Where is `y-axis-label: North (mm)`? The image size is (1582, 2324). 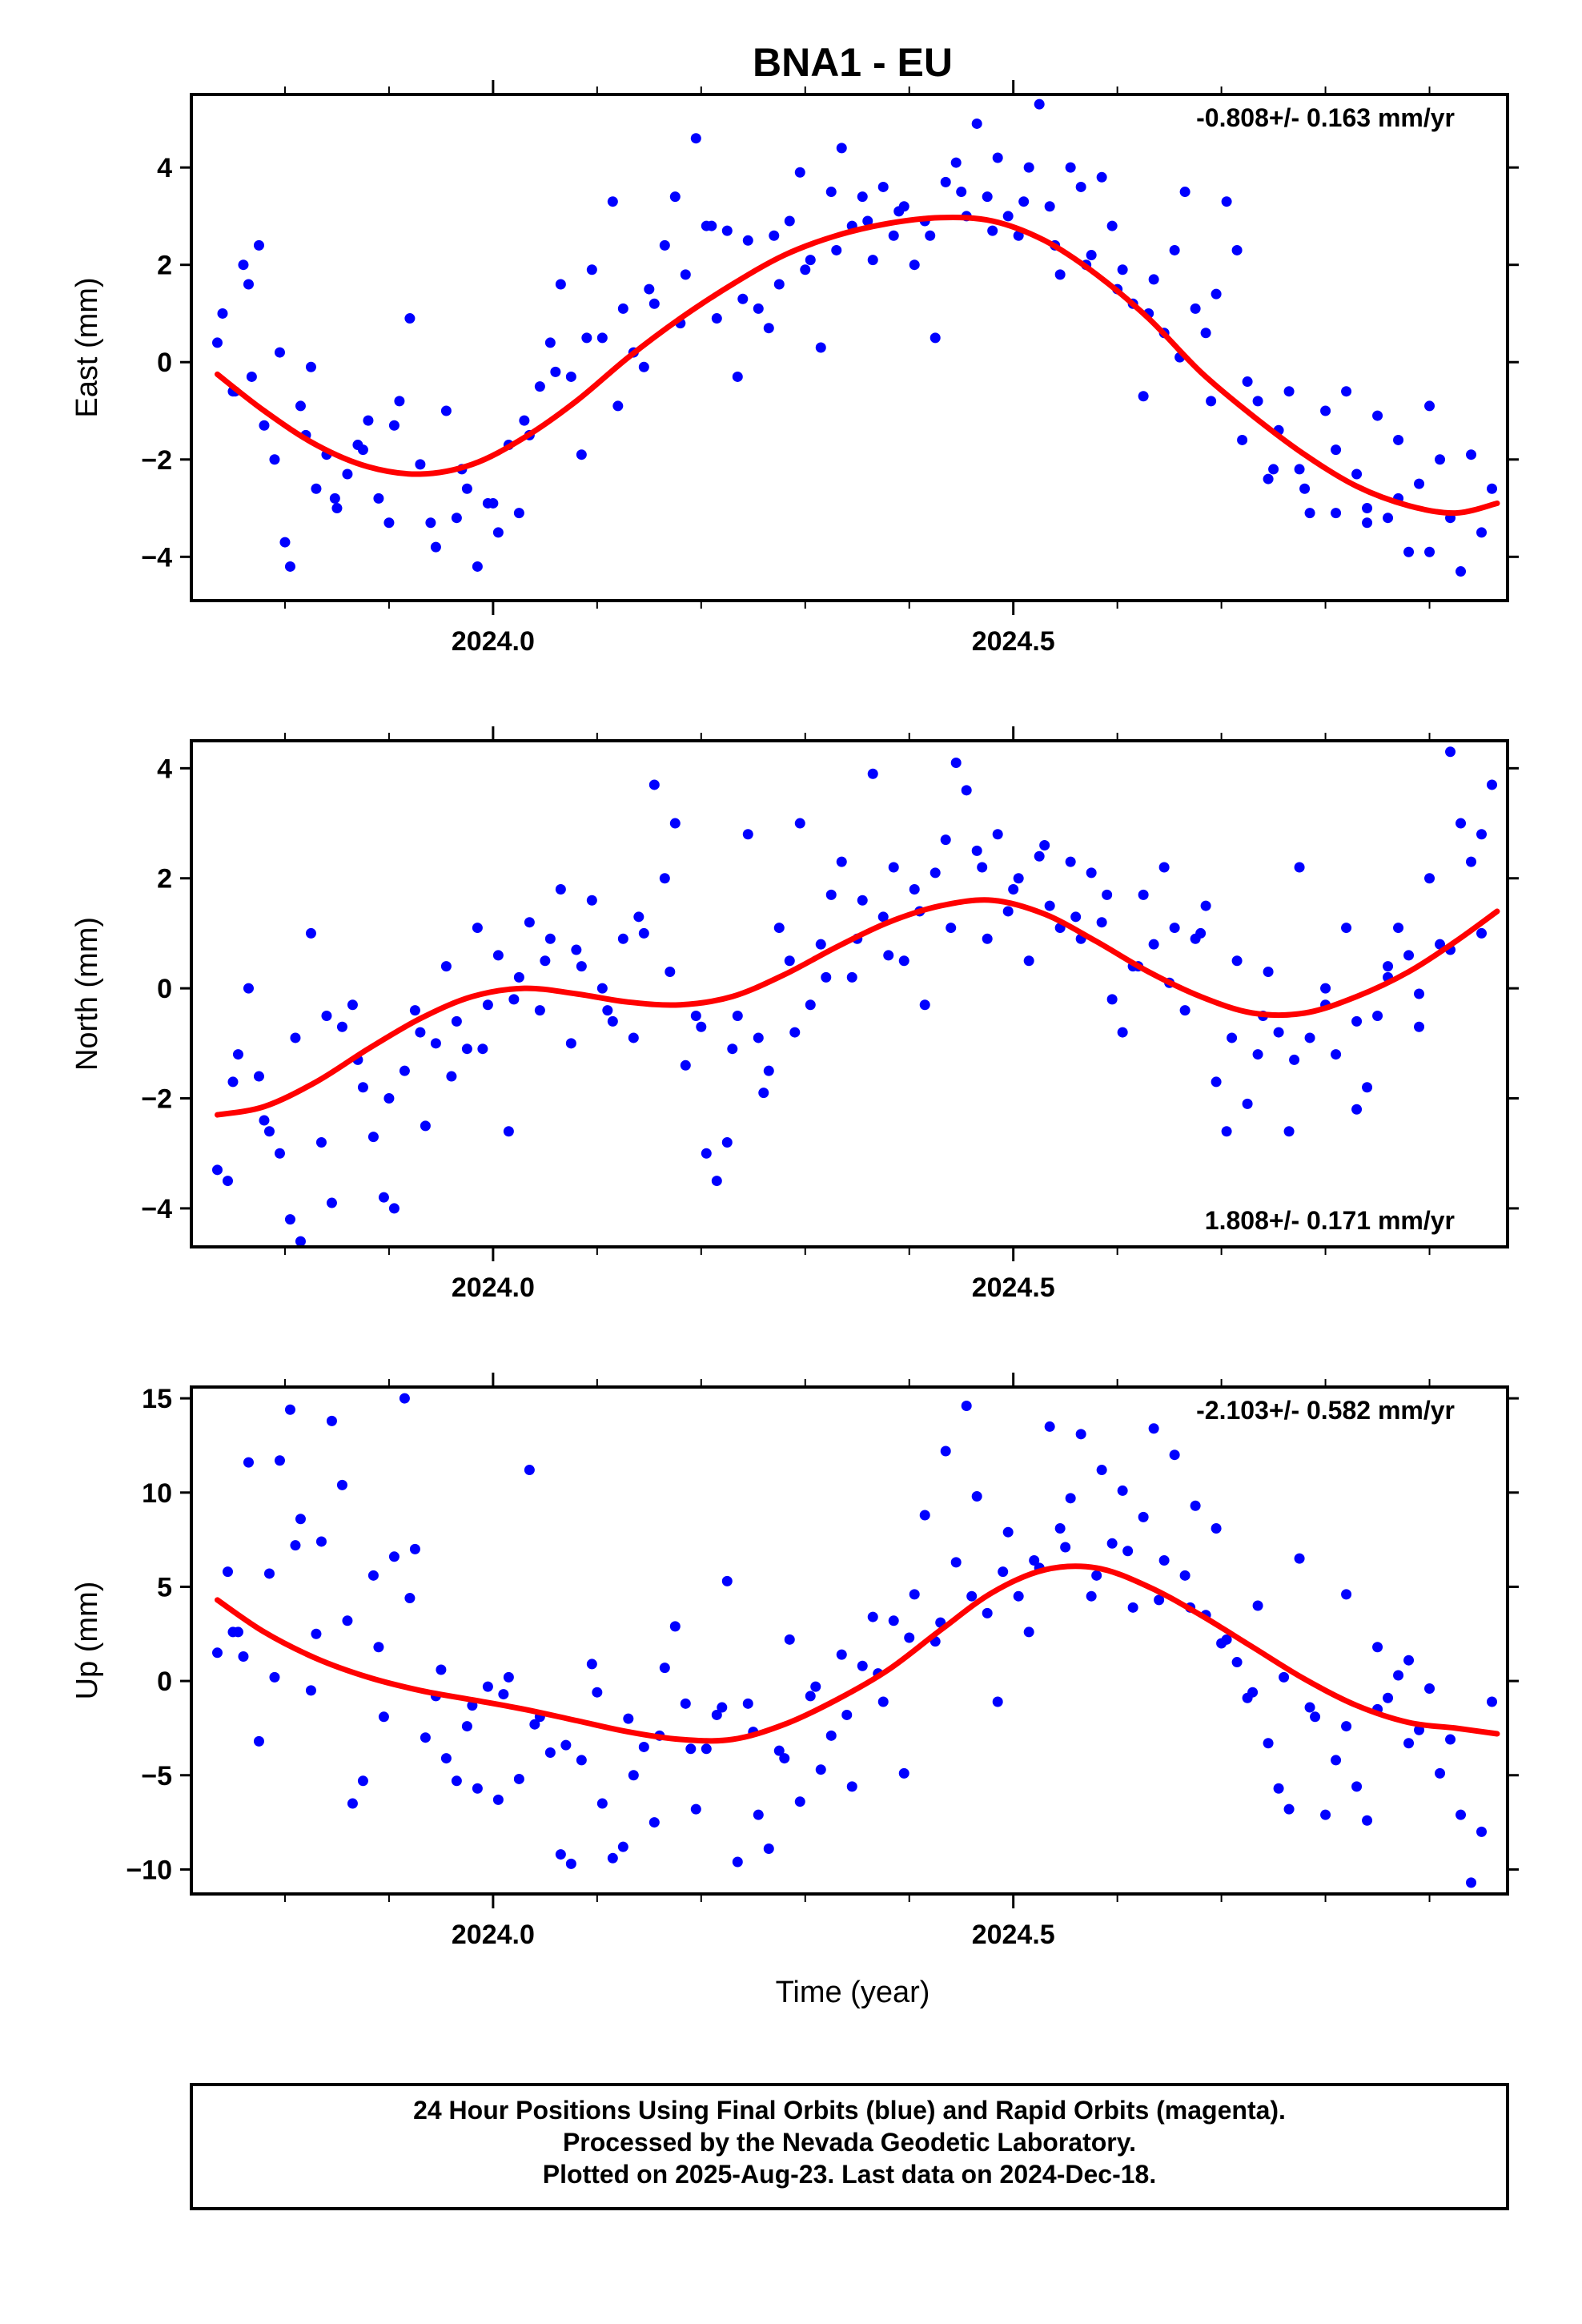 y-axis-label: North (mm) is located at coordinates (87, 994).